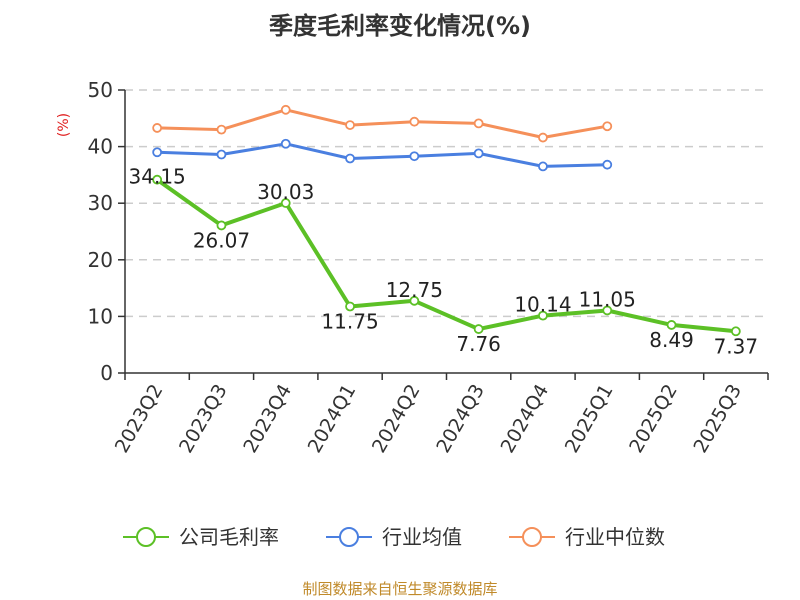 The width and height of the screenshot is (800, 600). Describe the element at coordinates (100, 147) in the screenshot. I see `y-tick-label: 40` at that location.